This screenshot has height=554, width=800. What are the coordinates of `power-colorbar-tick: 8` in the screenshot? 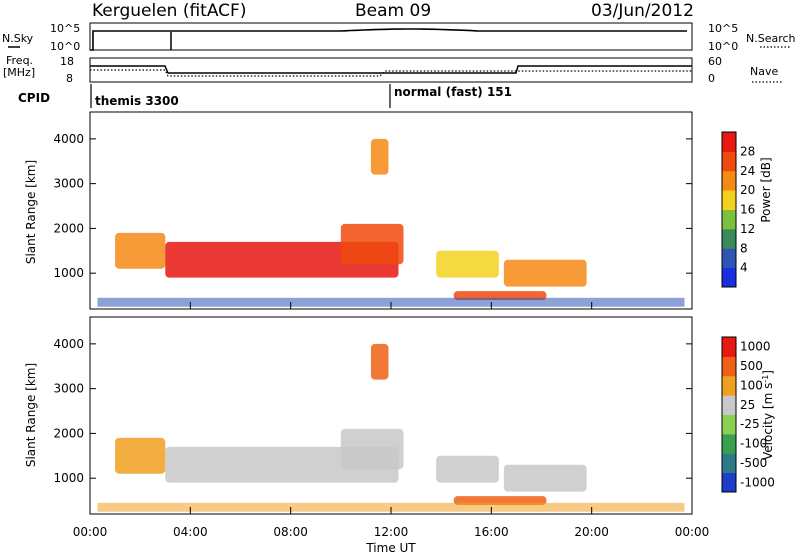 It's located at (744, 248).